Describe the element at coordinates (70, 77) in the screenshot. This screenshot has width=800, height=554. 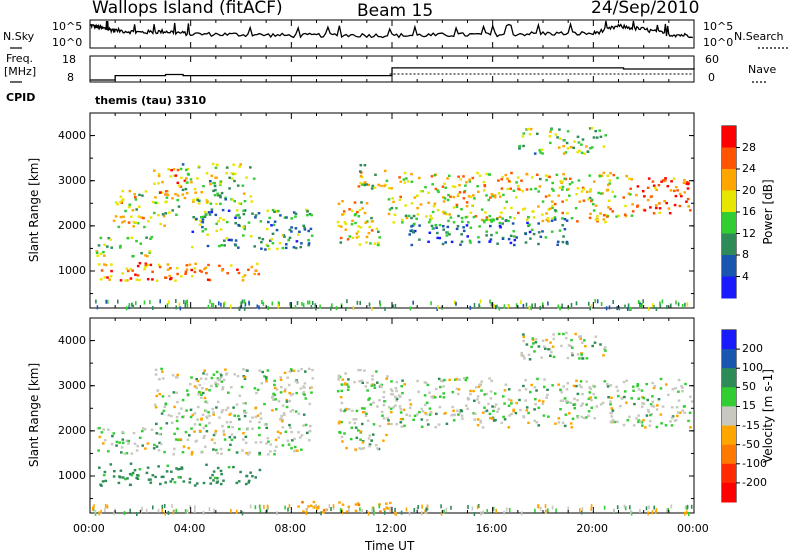
I see `freq-tick-bottom: 8` at that location.